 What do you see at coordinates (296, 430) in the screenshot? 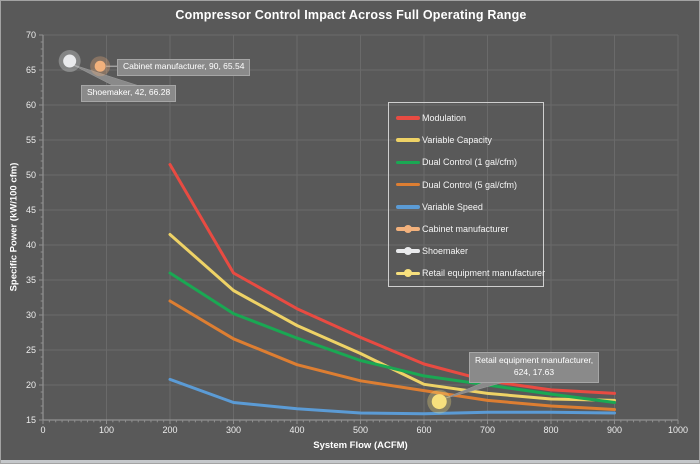
I see `x-tick-label: 400` at bounding box center [296, 430].